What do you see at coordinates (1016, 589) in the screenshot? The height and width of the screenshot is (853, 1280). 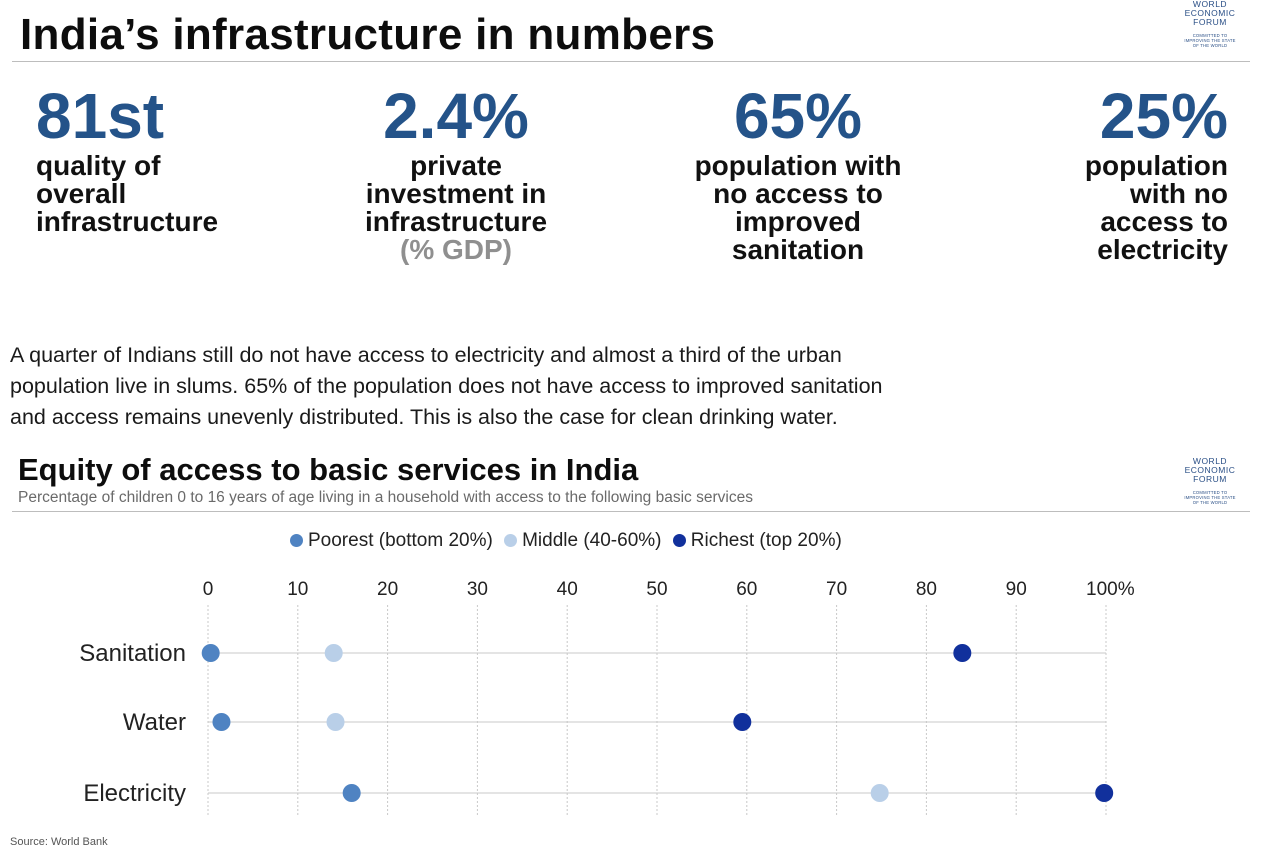 I see `x-tick-label: 90` at bounding box center [1016, 589].